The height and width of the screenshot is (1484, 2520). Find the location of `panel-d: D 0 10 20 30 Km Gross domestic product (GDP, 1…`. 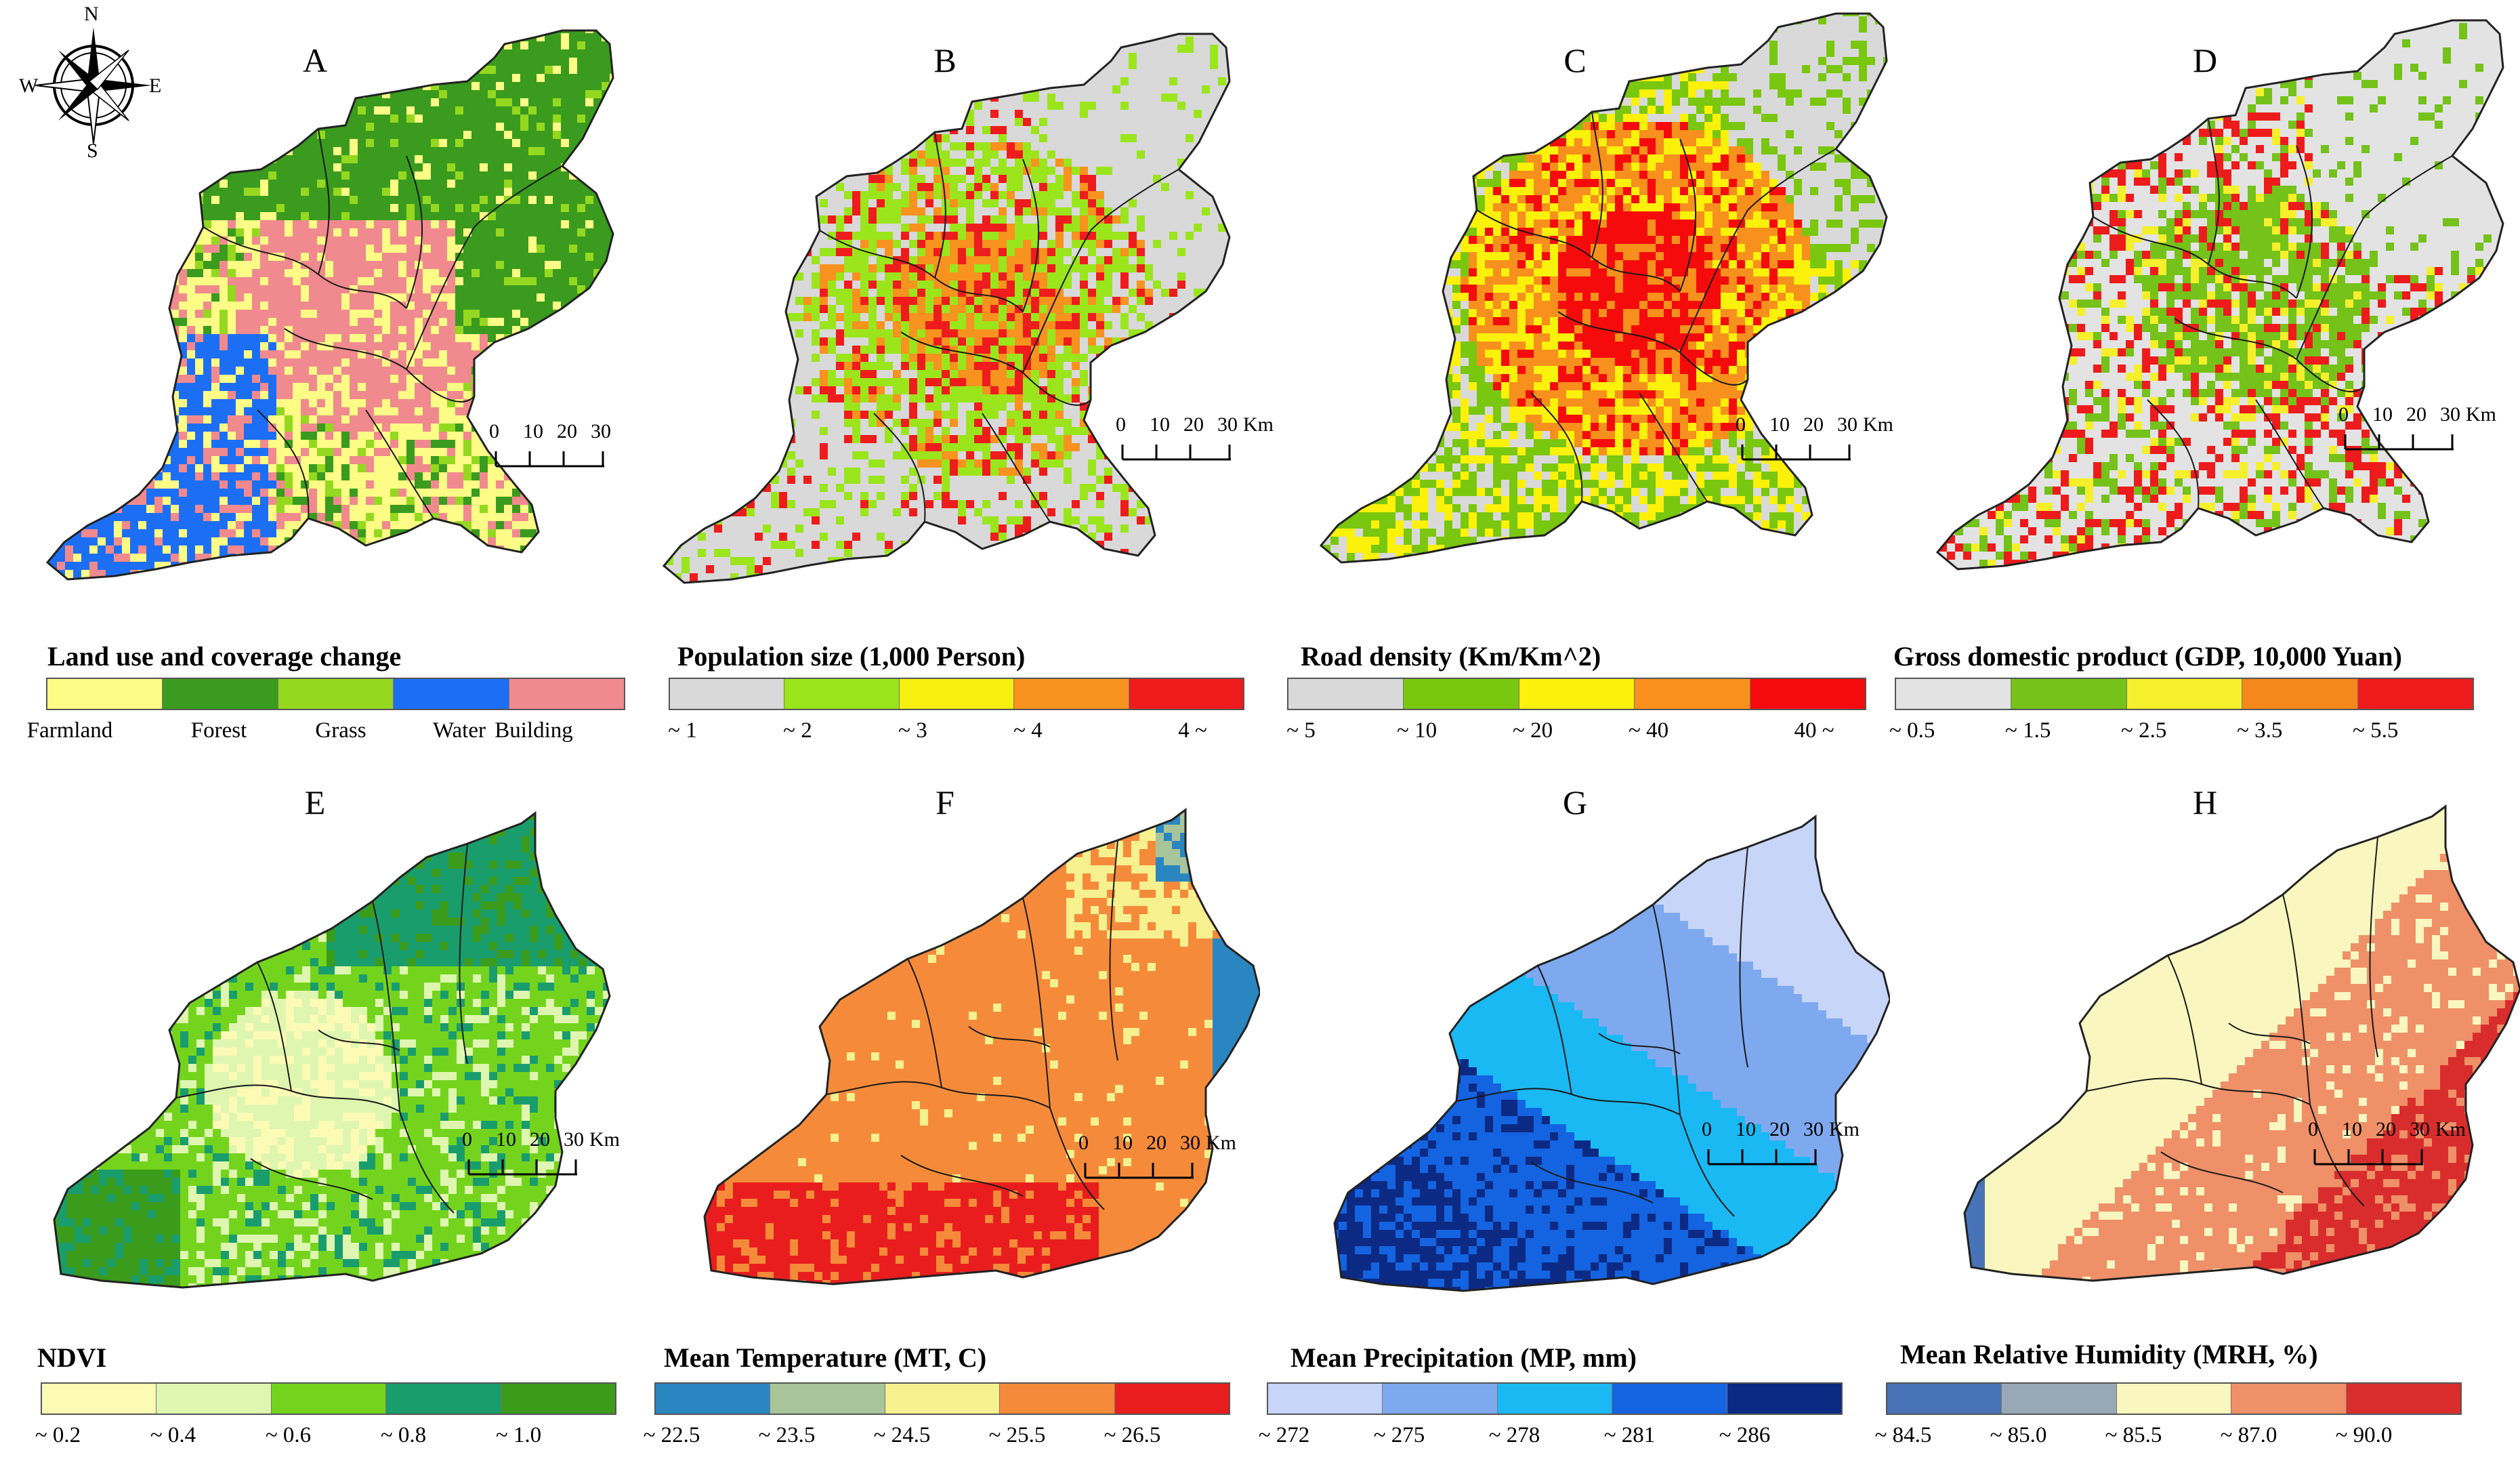

panel-d: D 0 10 20 30 Km Gross domestic product (GDP, 1… is located at coordinates (2204, 371).